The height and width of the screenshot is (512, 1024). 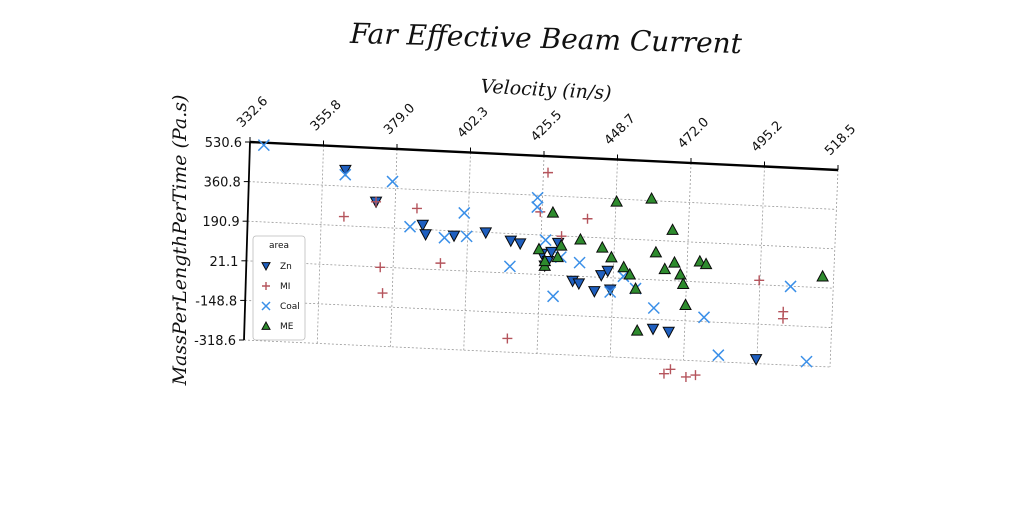 What do you see at coordinates (277, 326) in the screenshot?
I see `legend-item-me: ME` at bounding box center [277, 326].